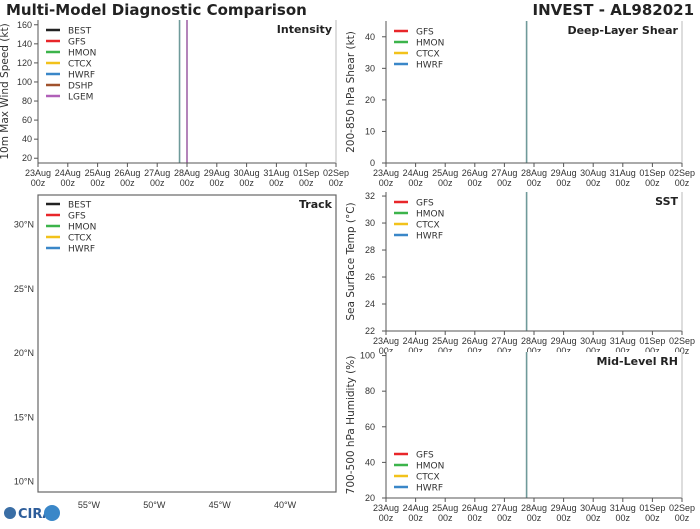  What do you see at coordinates (564, 508) in the screenshot?
I see `rh-xtick-date: 29Aug` at bounding box center [564, 508].